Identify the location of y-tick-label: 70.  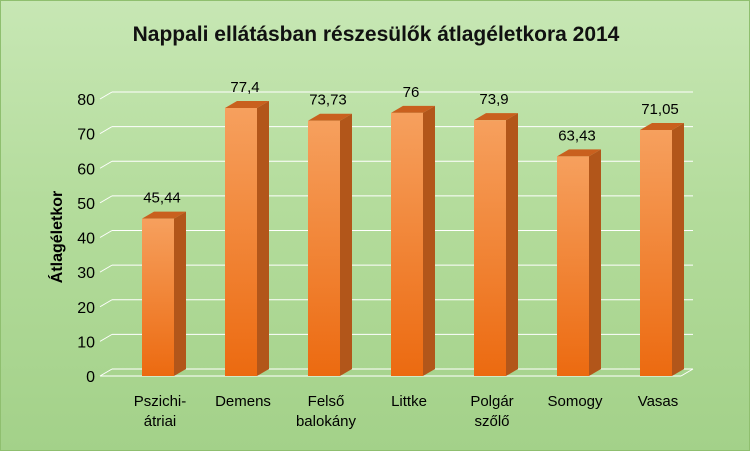
(86, 135).